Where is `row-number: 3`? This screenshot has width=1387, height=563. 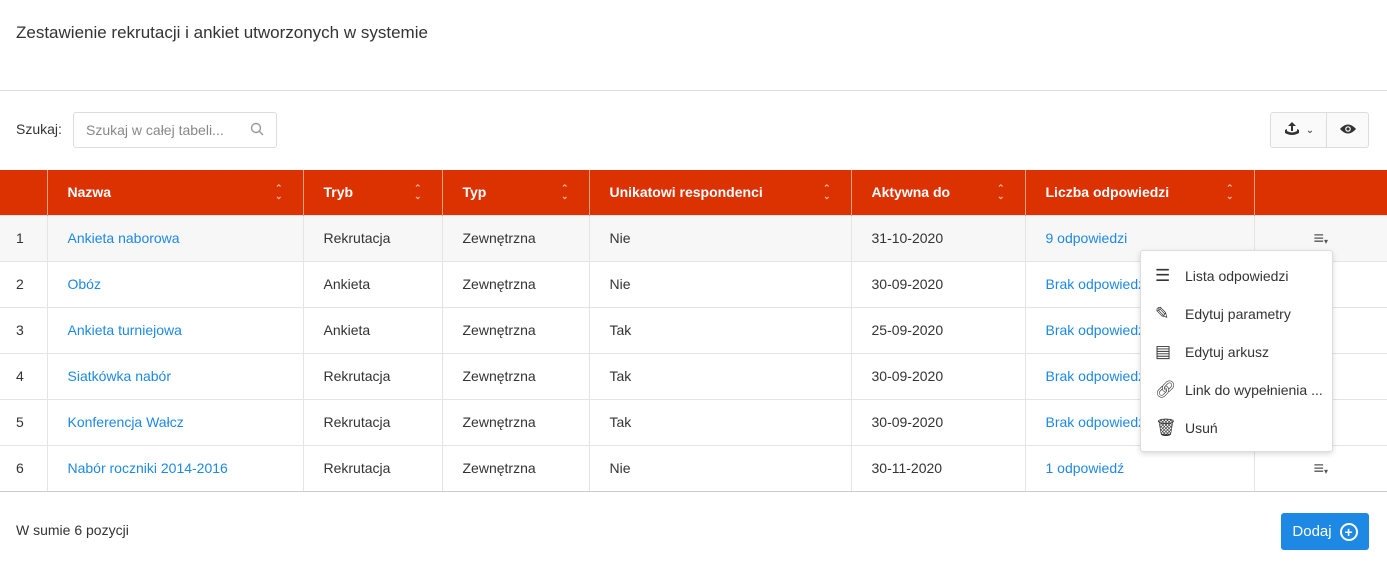
row-number: 3 is located at coordinates (24, 329).